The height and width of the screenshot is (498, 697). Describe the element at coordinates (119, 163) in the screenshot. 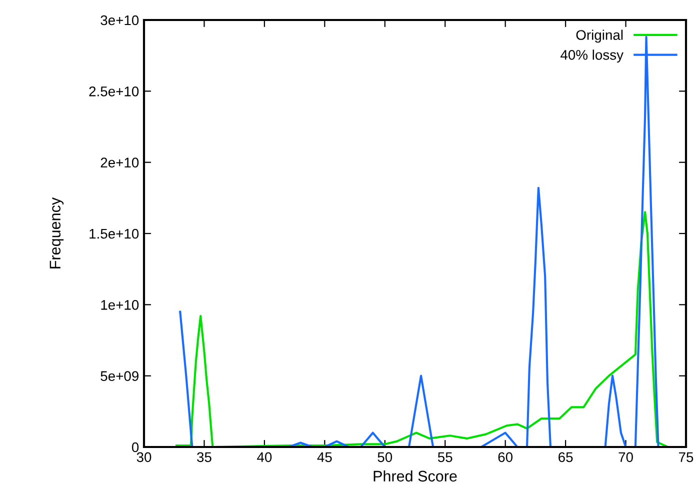

I see `y-tick-label: 2e+10` at that location.